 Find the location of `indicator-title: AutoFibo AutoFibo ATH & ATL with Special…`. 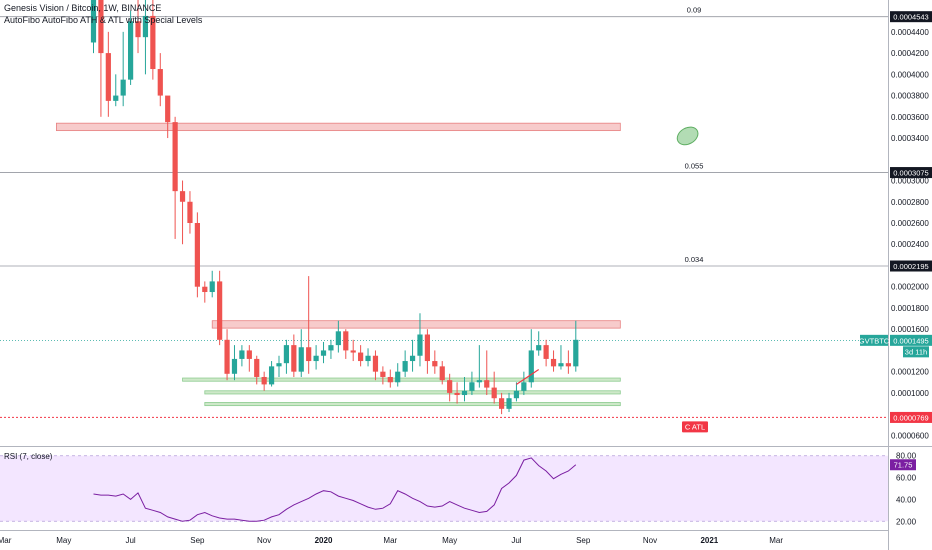

indicator-title: AutoFibo AutoFibo ATH & ATL with Special… is located at coordinates (103, 20).